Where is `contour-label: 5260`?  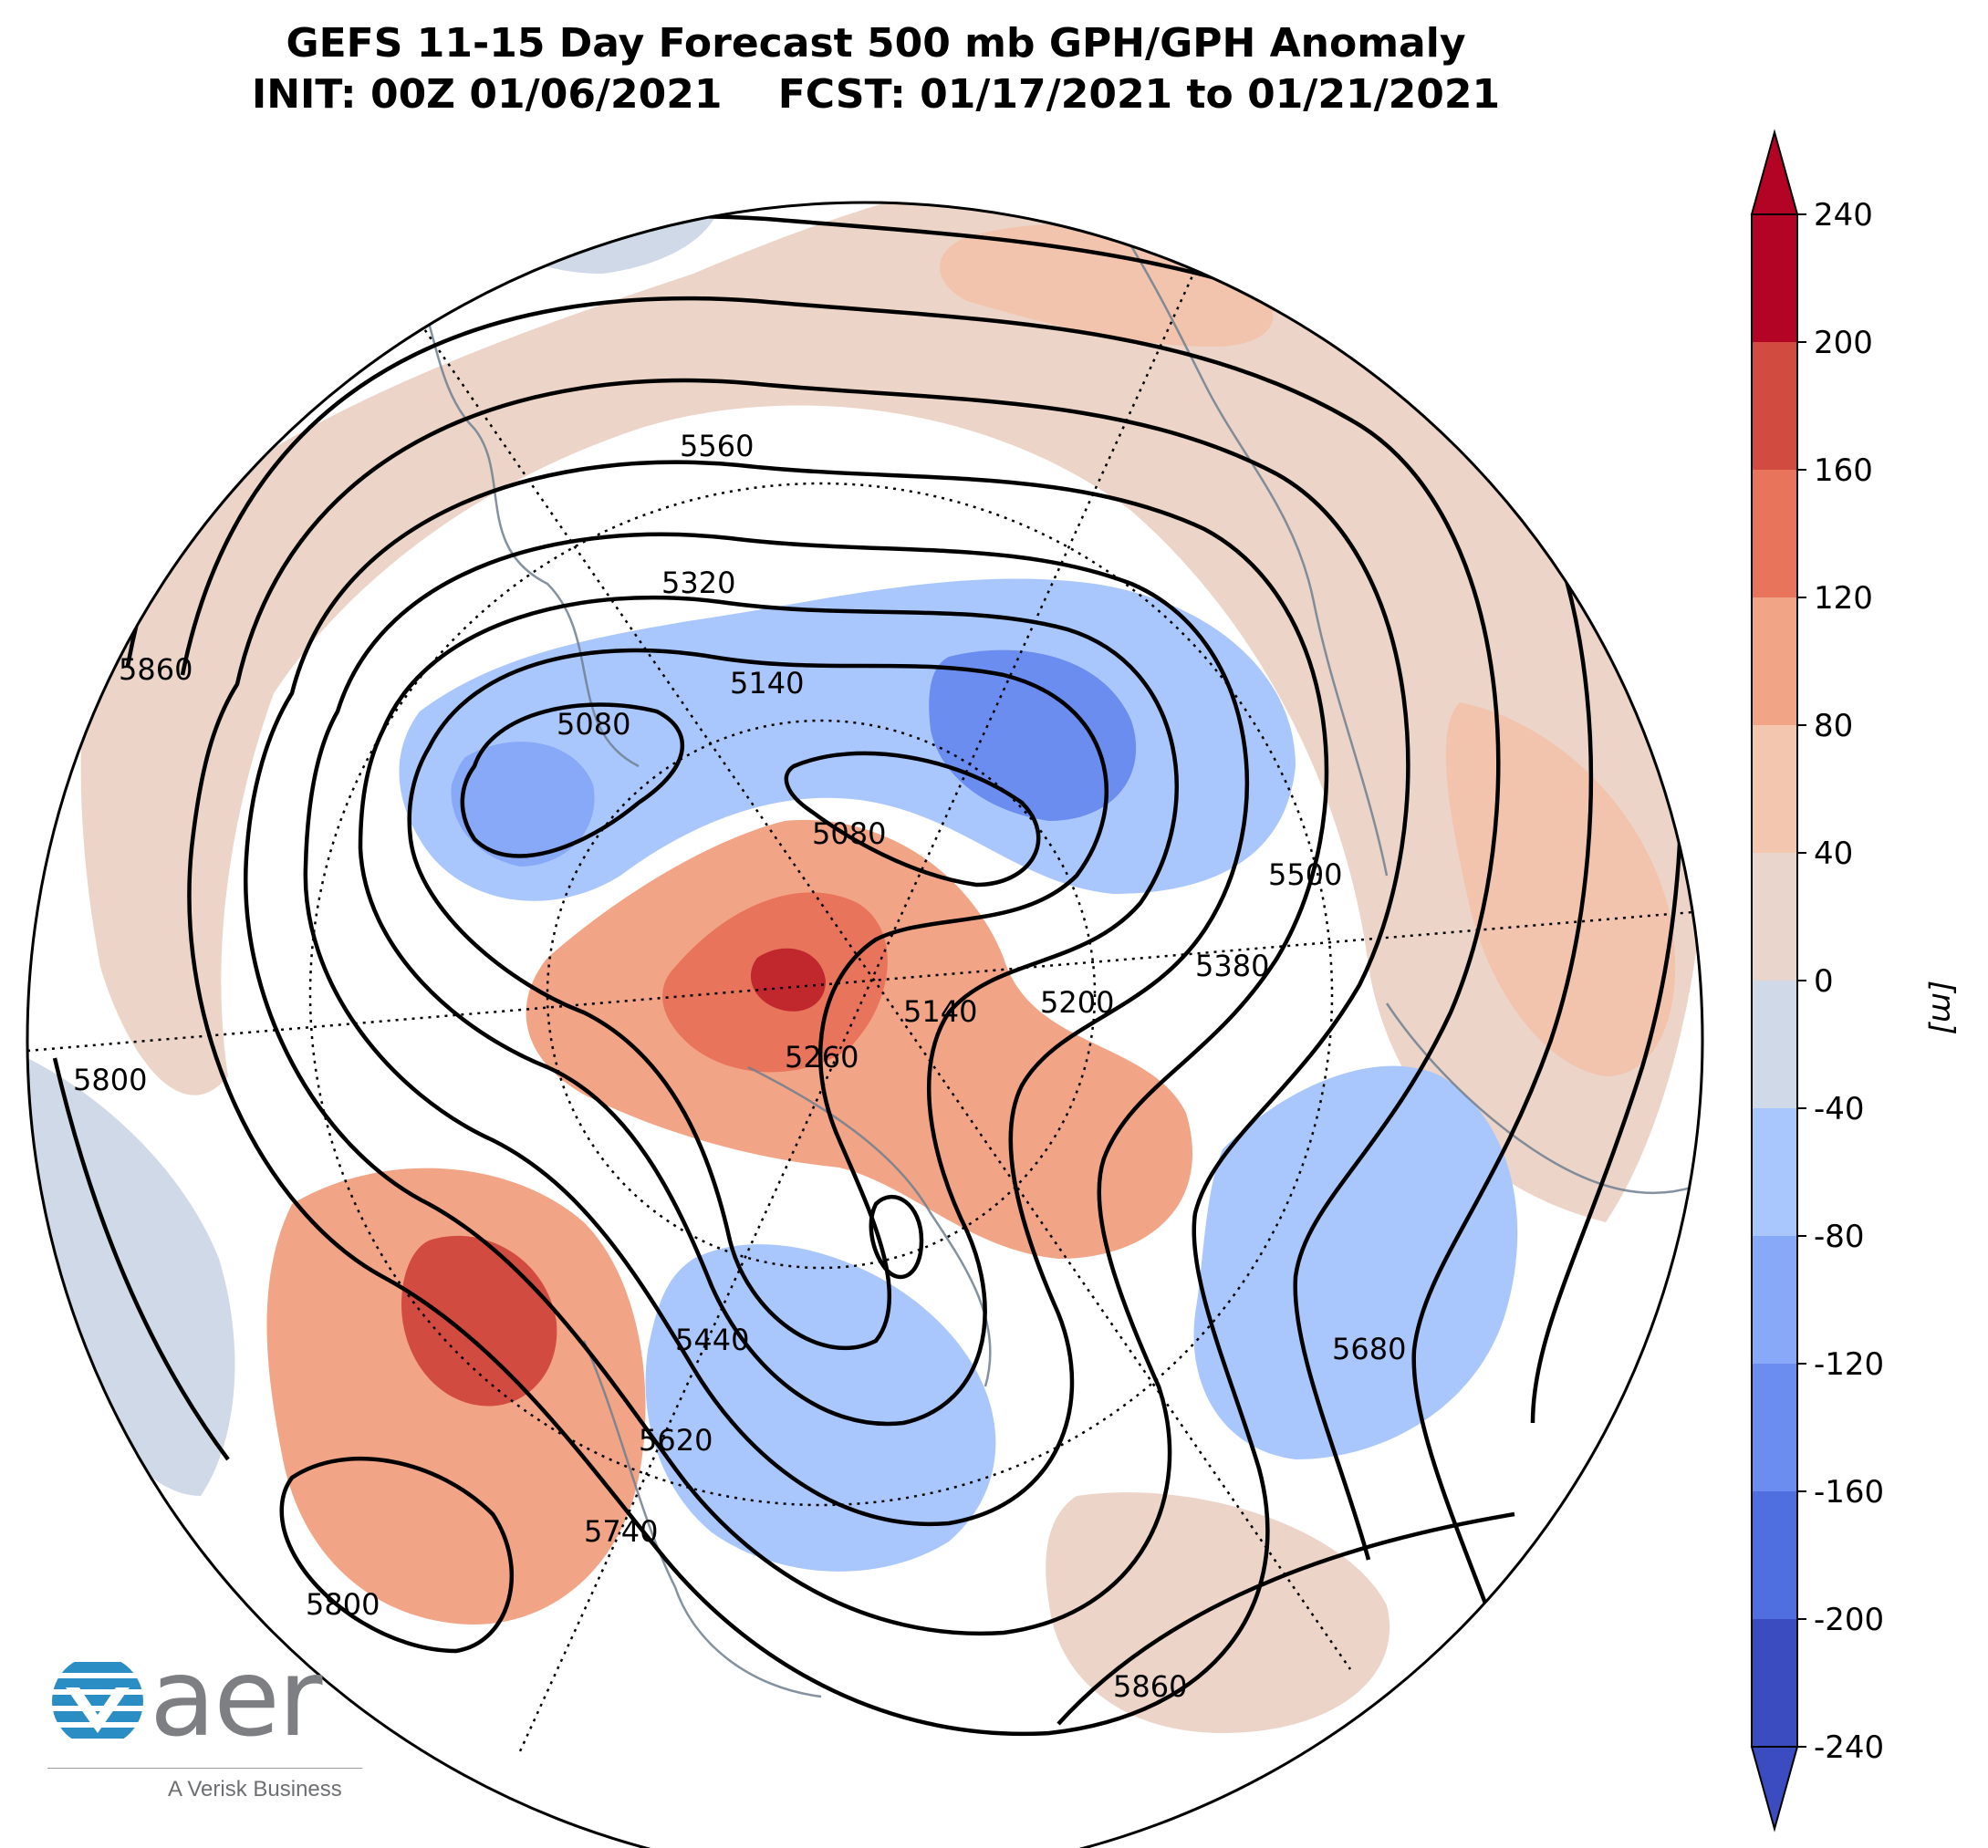
contour-label: 5260 is located at coordinates (822, 1057).